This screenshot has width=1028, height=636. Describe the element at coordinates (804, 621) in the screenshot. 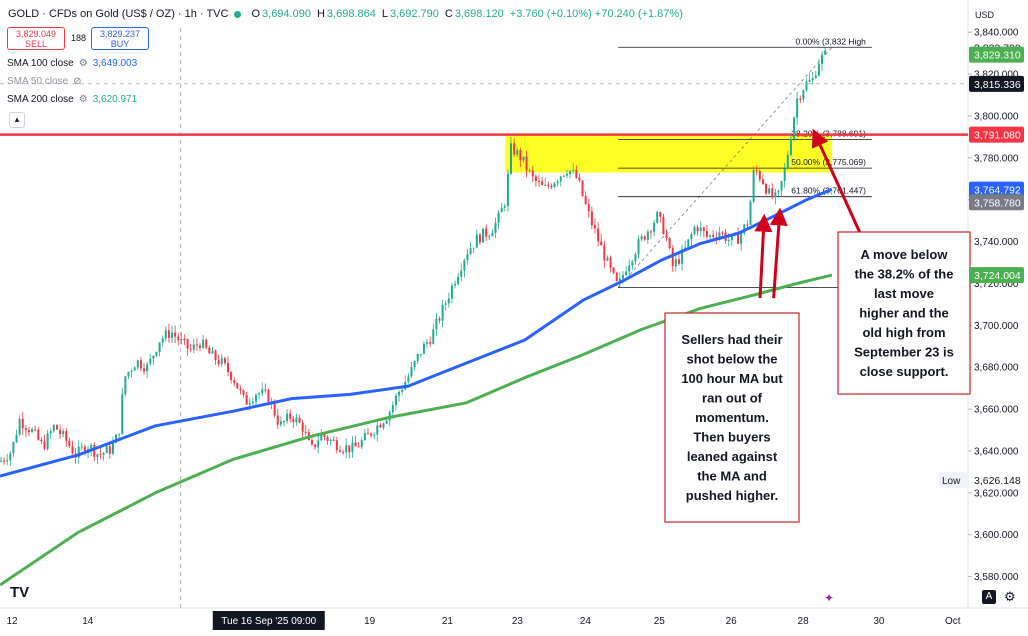

I see `x-tick-label: 28` at that location.